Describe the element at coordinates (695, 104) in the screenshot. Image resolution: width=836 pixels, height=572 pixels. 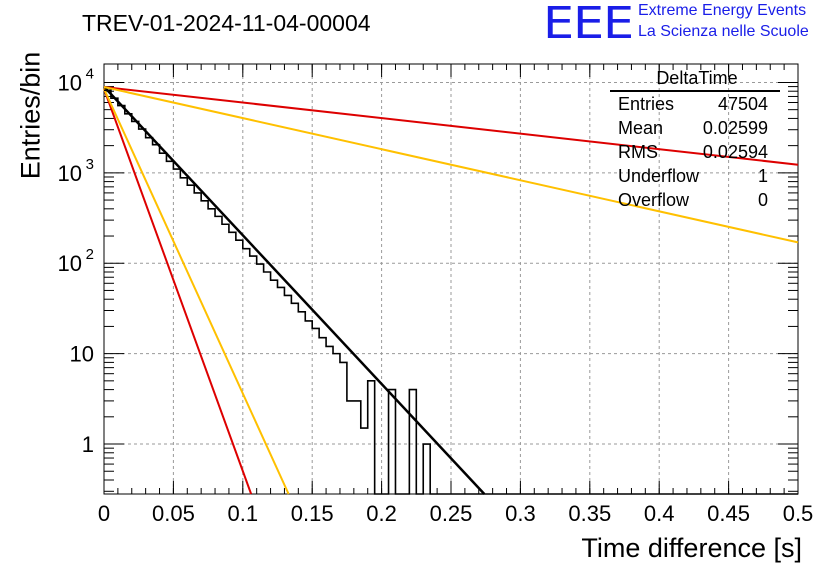
I see `stats-row: Entries 47504` at that location.